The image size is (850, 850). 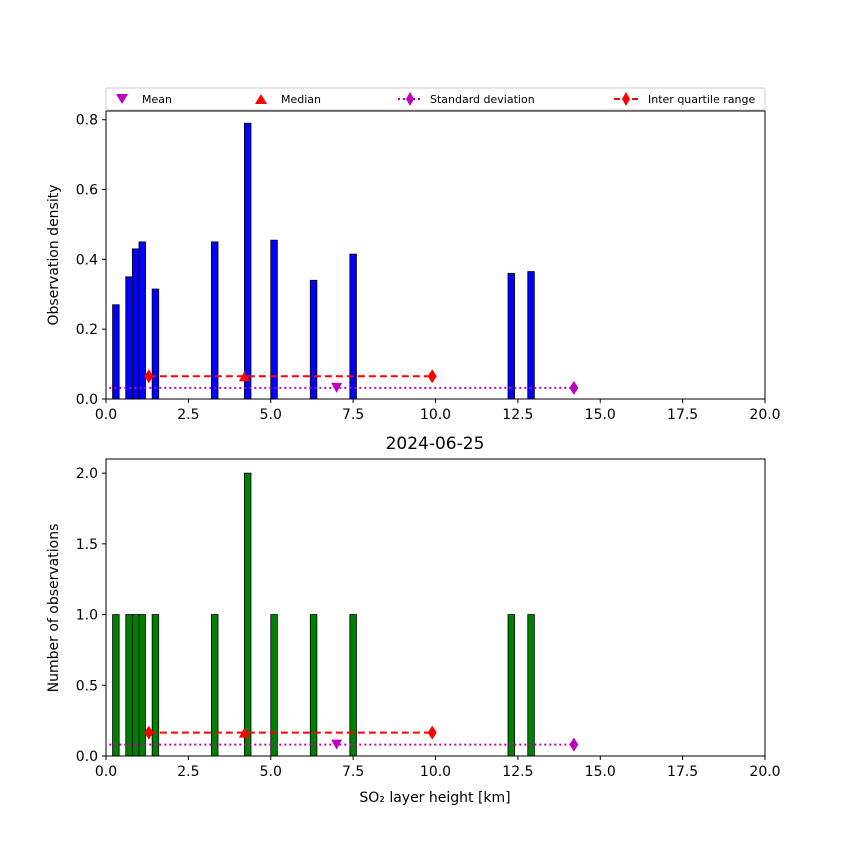 What do you see at coordinates (157, 99) in the screenshot?
I see `legend-label-mean: Mean` at bounding box center [157, 99].